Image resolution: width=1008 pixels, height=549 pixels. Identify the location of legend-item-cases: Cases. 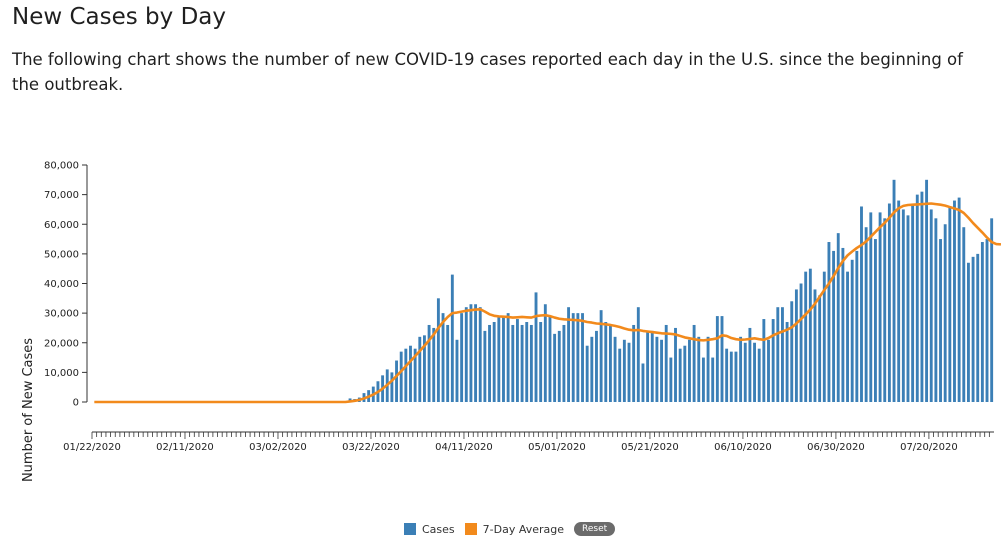
(429, 529).